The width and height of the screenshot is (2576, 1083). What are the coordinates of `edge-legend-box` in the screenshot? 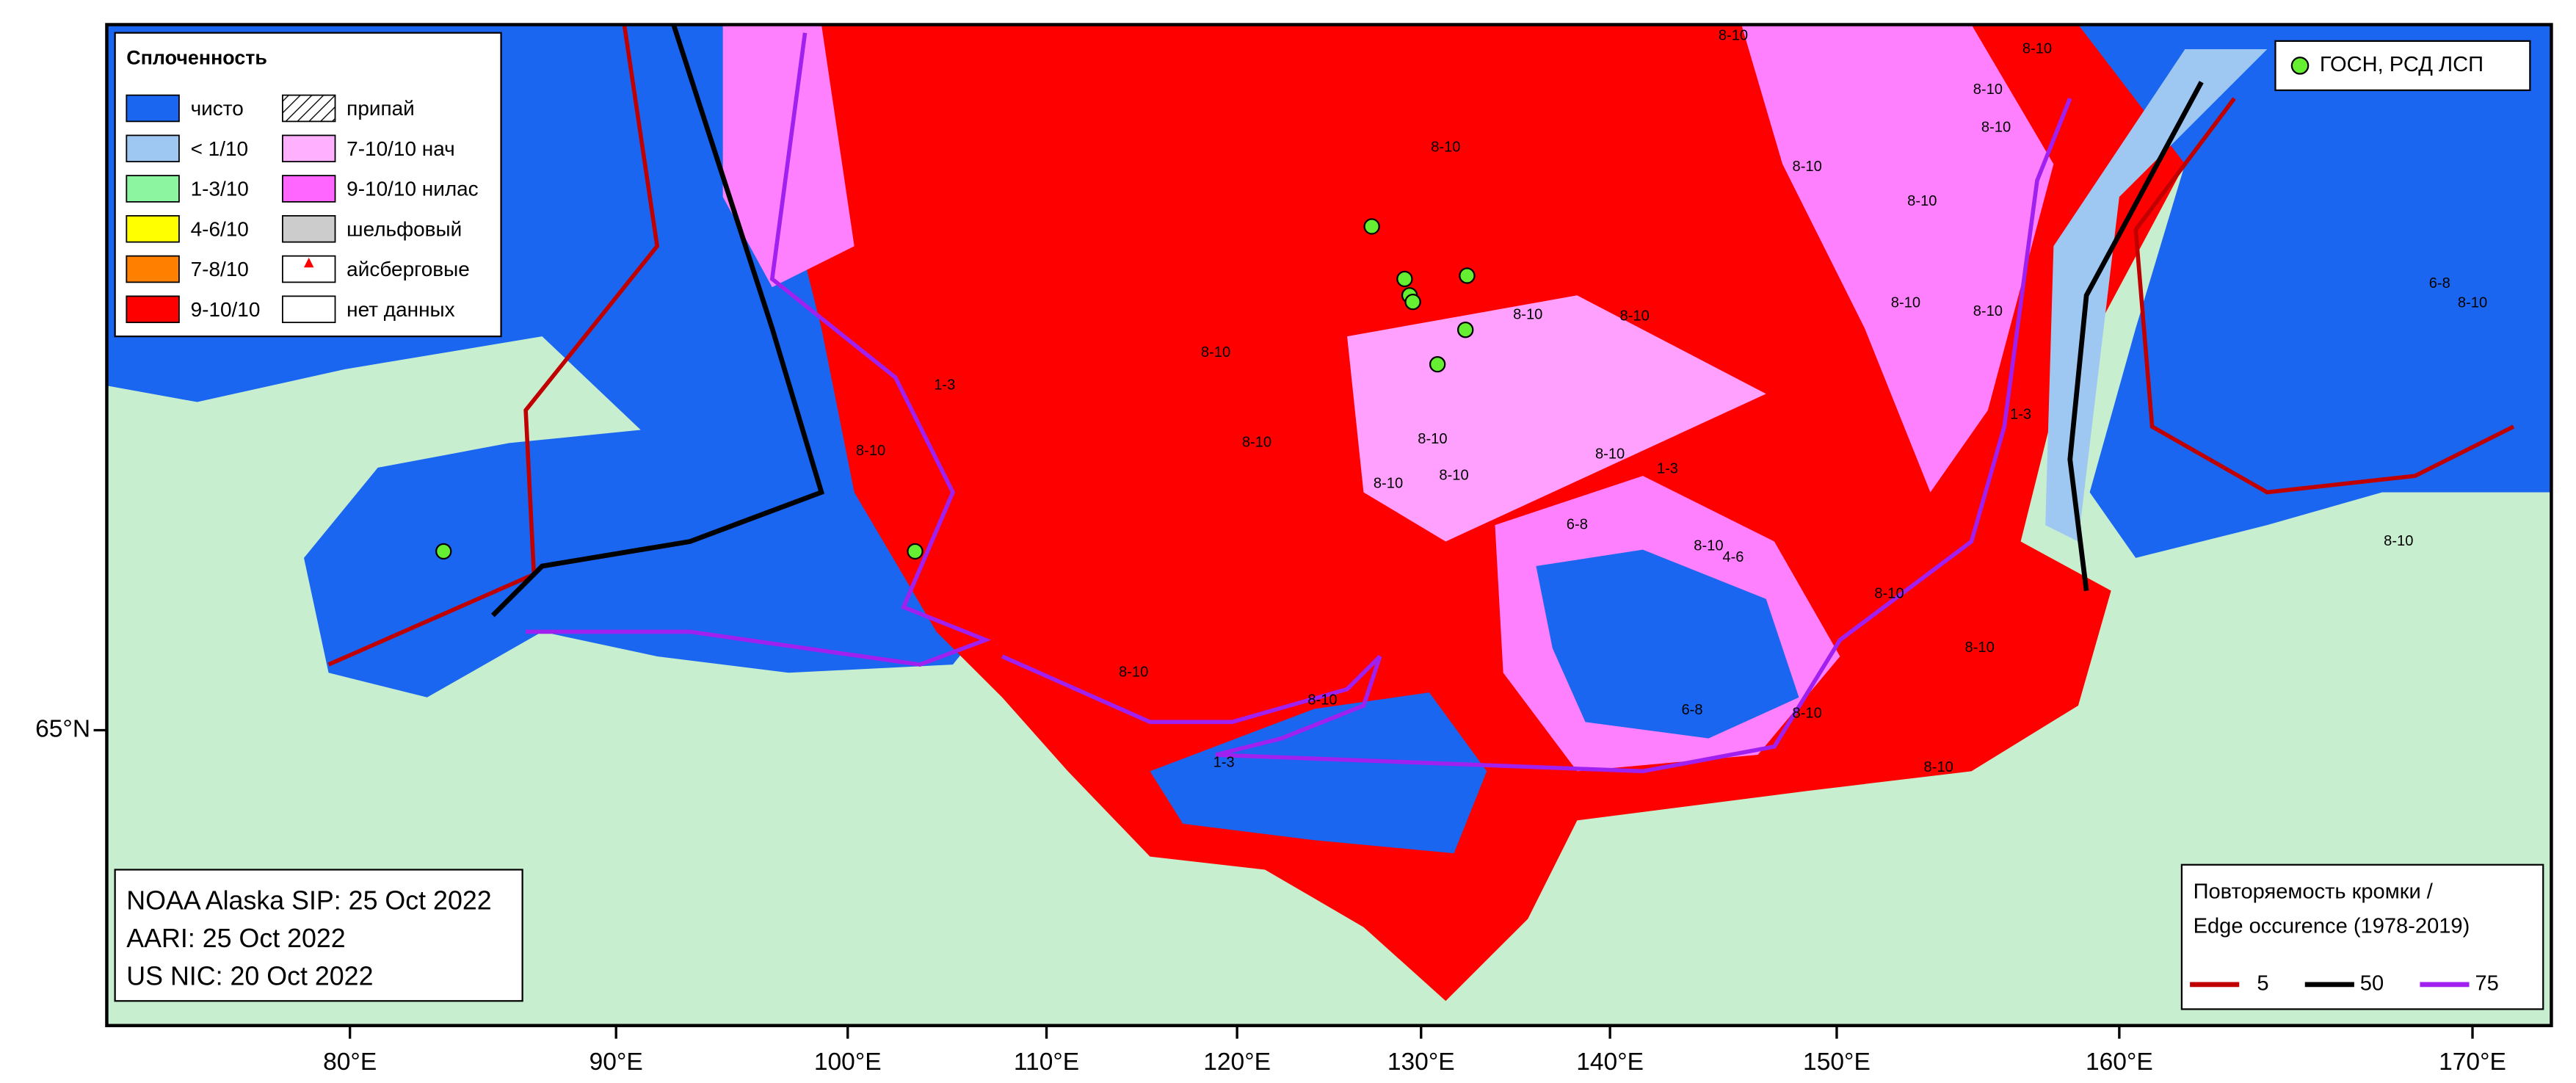 It's located at (2362, 936).